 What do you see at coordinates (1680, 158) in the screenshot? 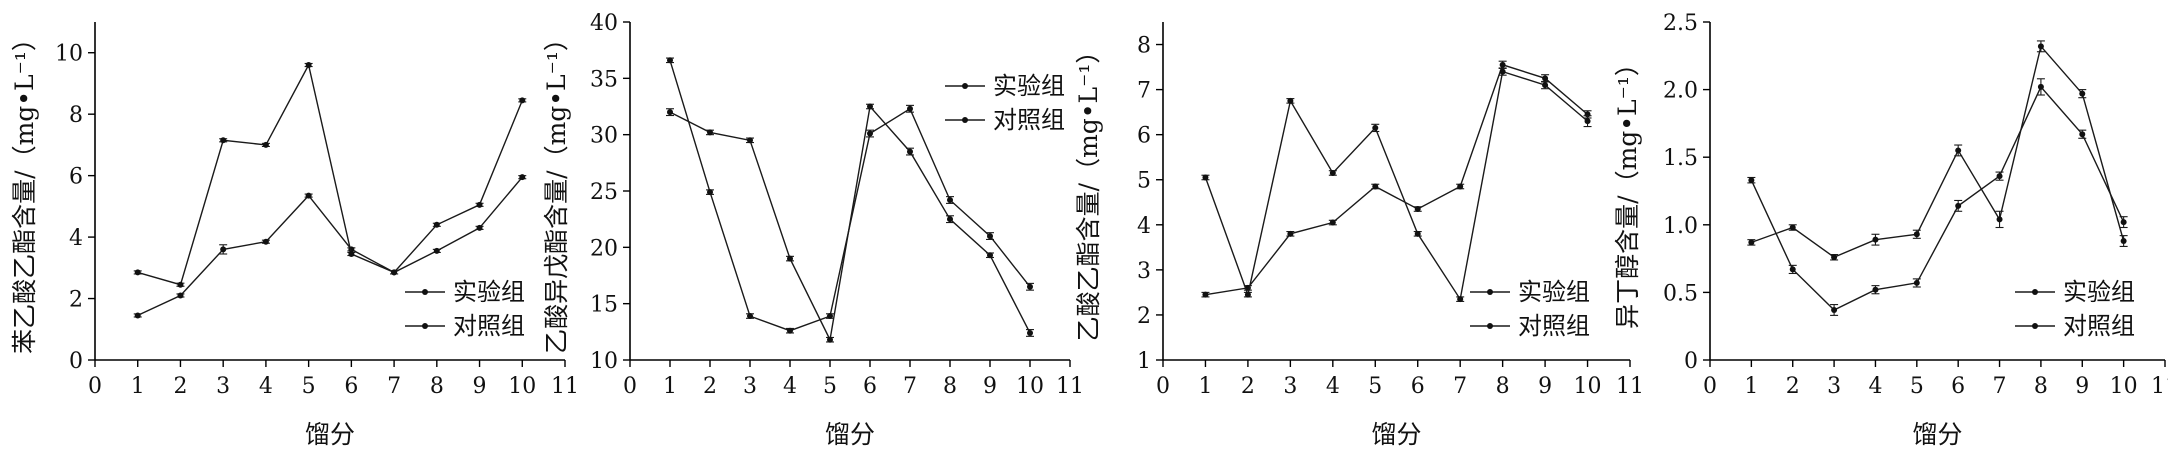
I see `y-tick-label: 1.5` at bounding box center [1680, 158].